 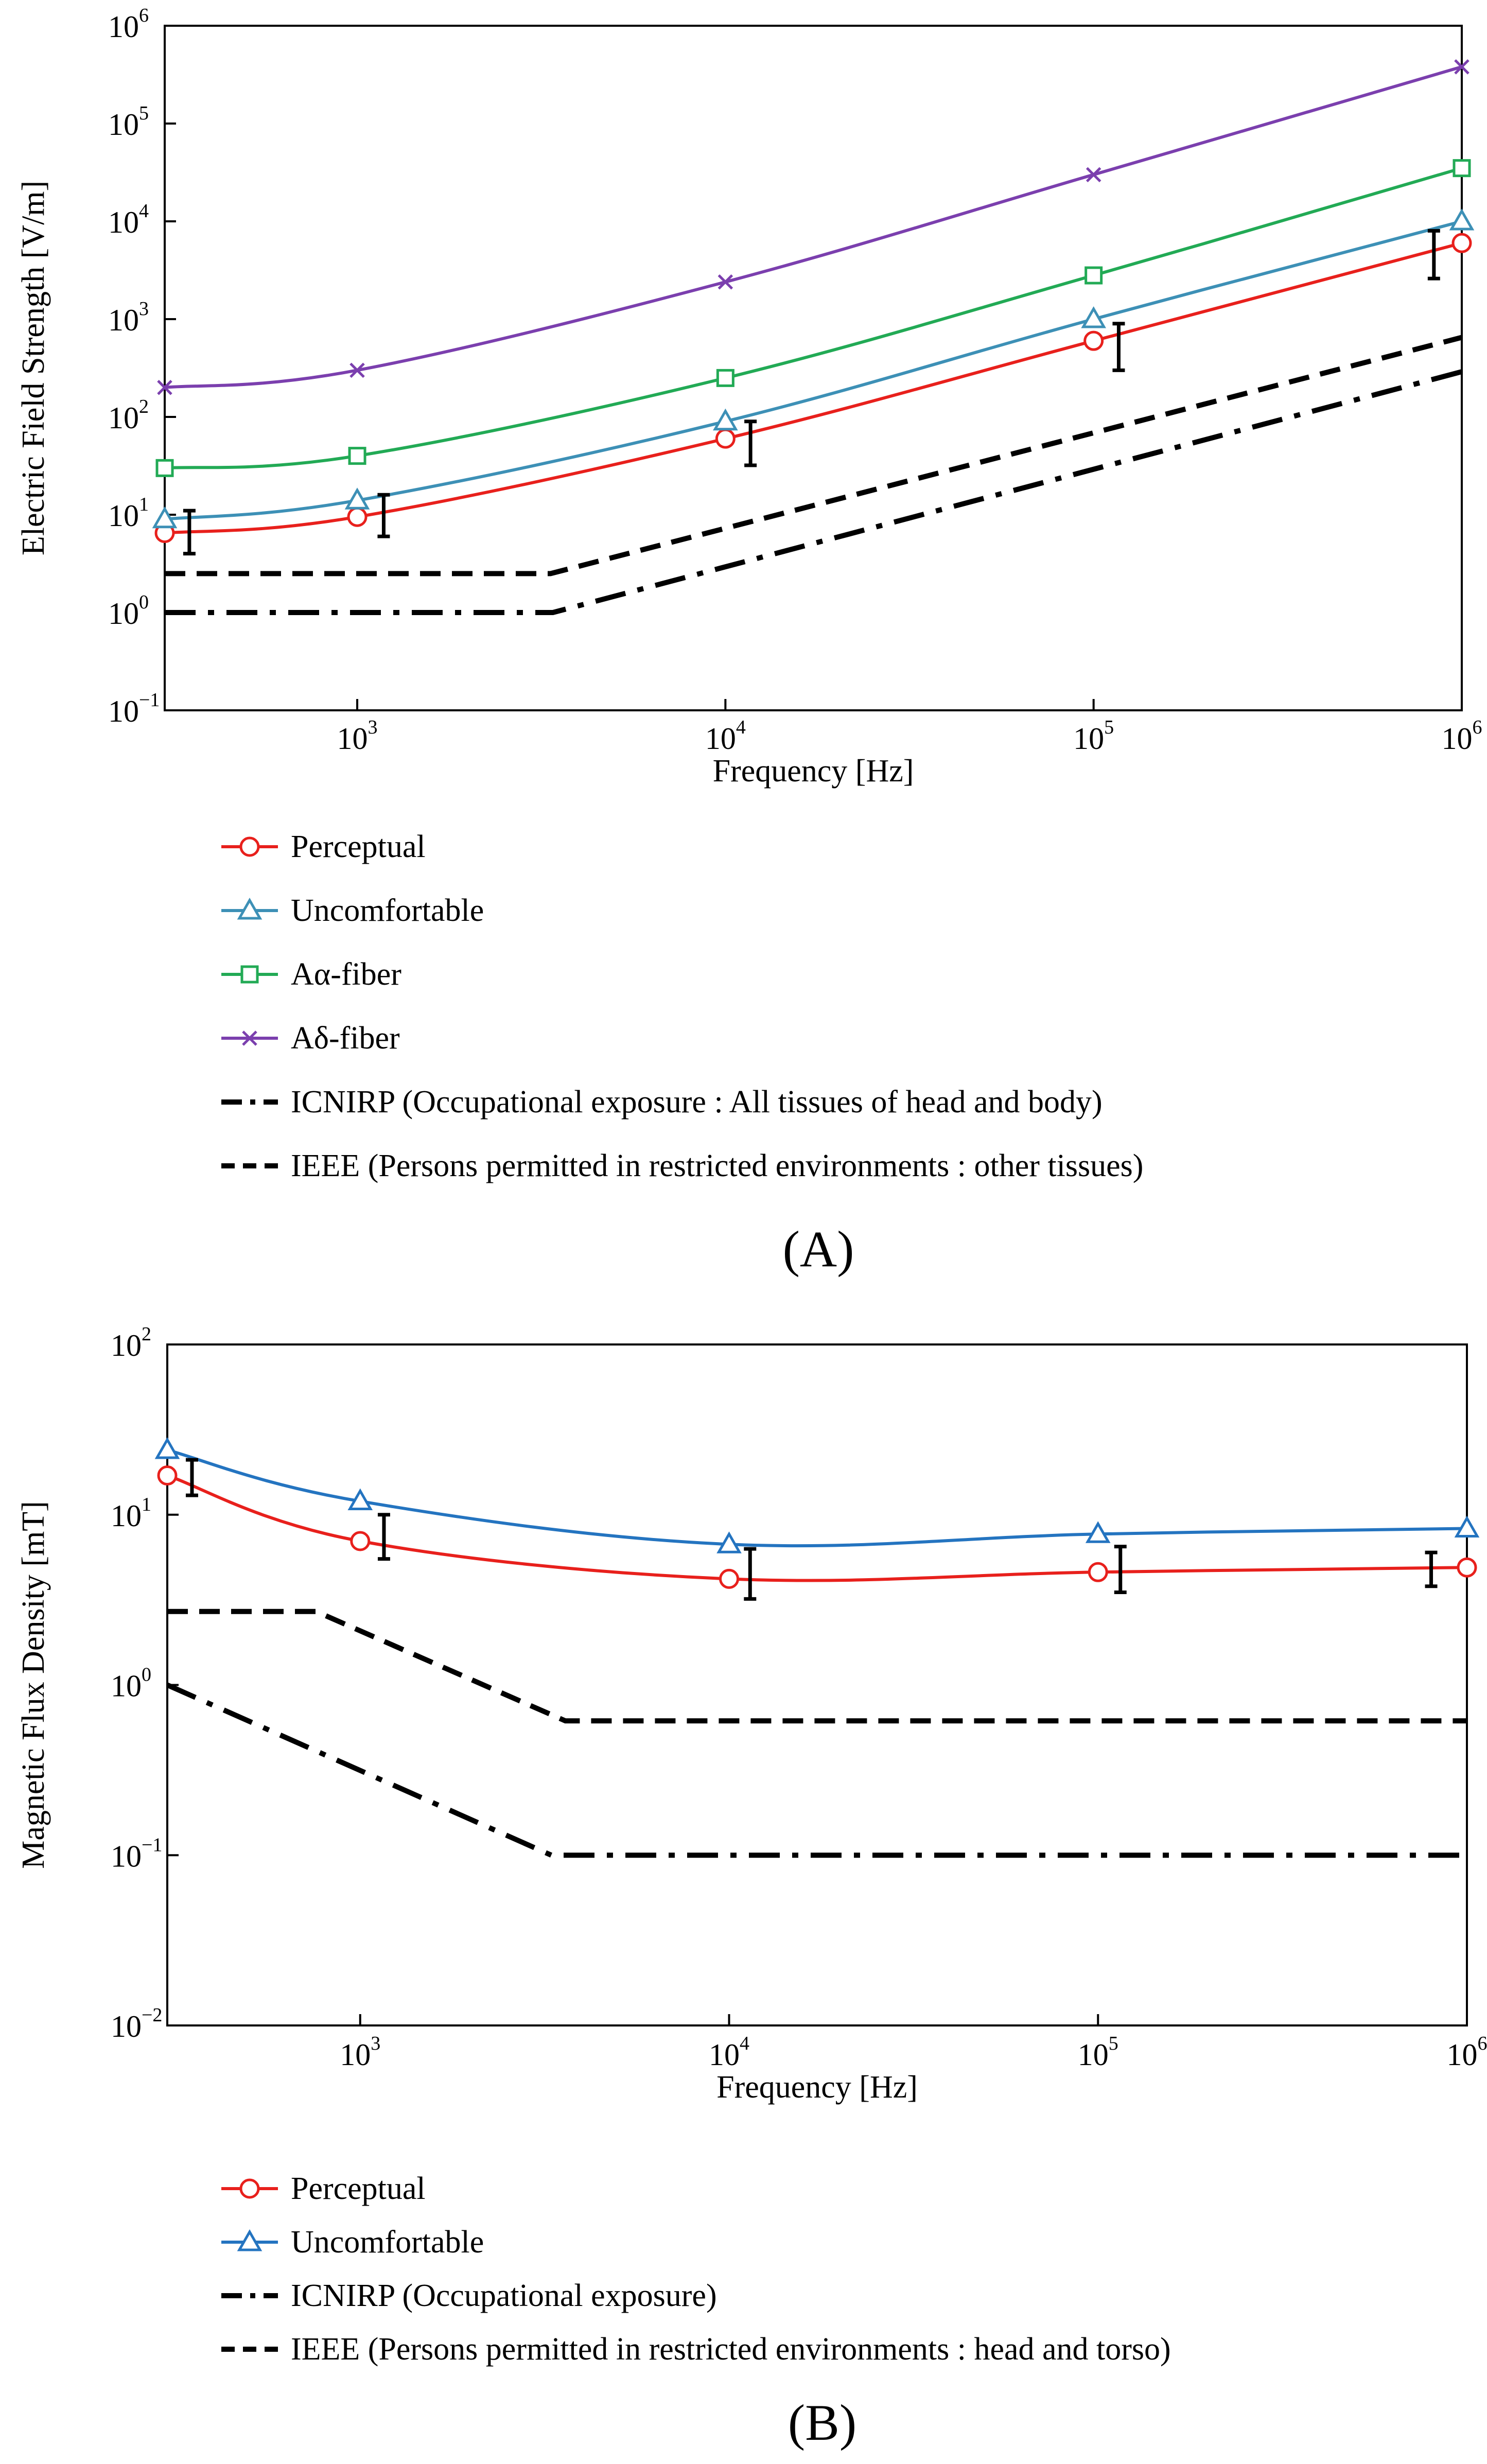 I want to click on y-tick-label: 10³, so click(x=128, y=317).